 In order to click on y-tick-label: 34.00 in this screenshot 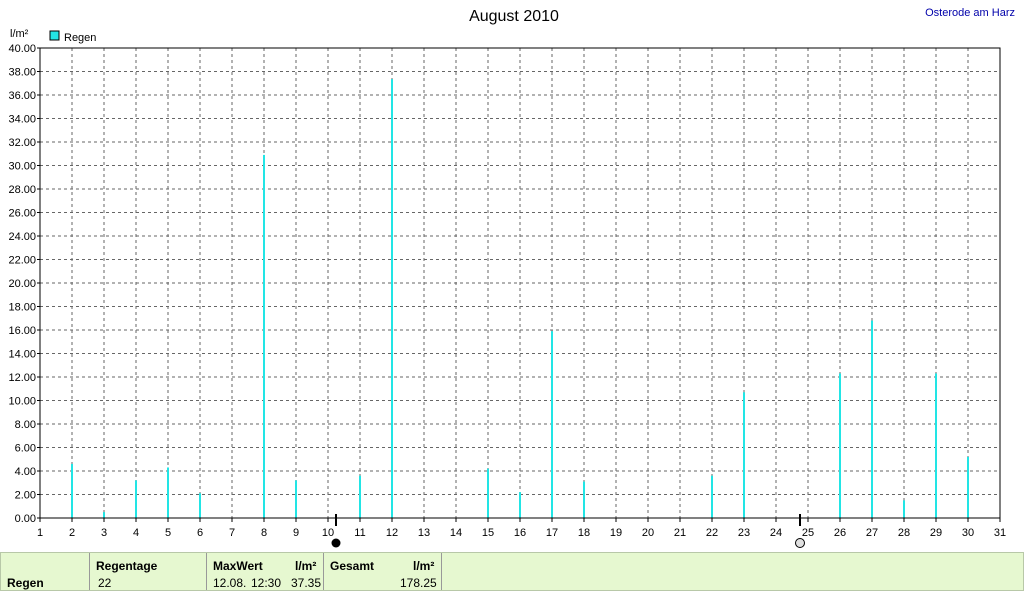, I will do `click(22, 120)`.